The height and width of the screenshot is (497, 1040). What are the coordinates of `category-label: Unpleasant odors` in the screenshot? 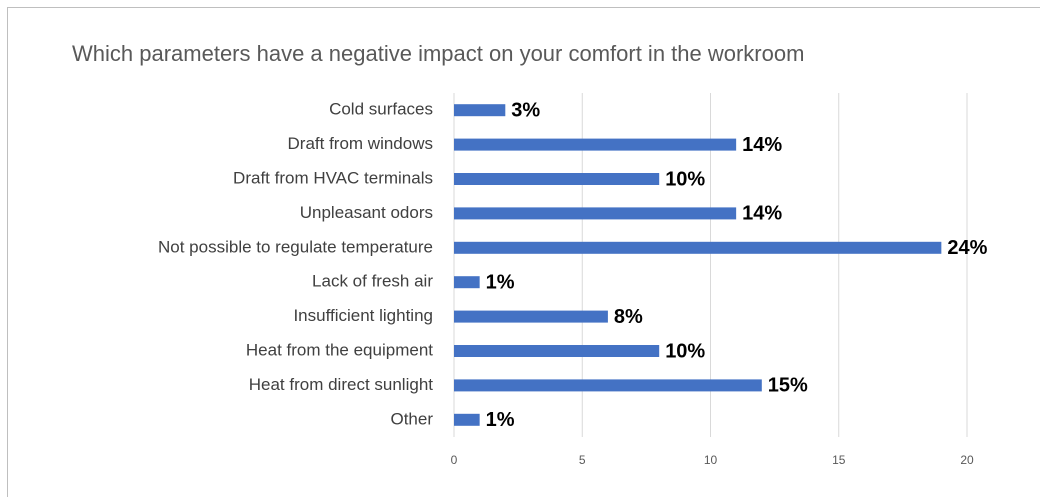 It's located at (366, 212).